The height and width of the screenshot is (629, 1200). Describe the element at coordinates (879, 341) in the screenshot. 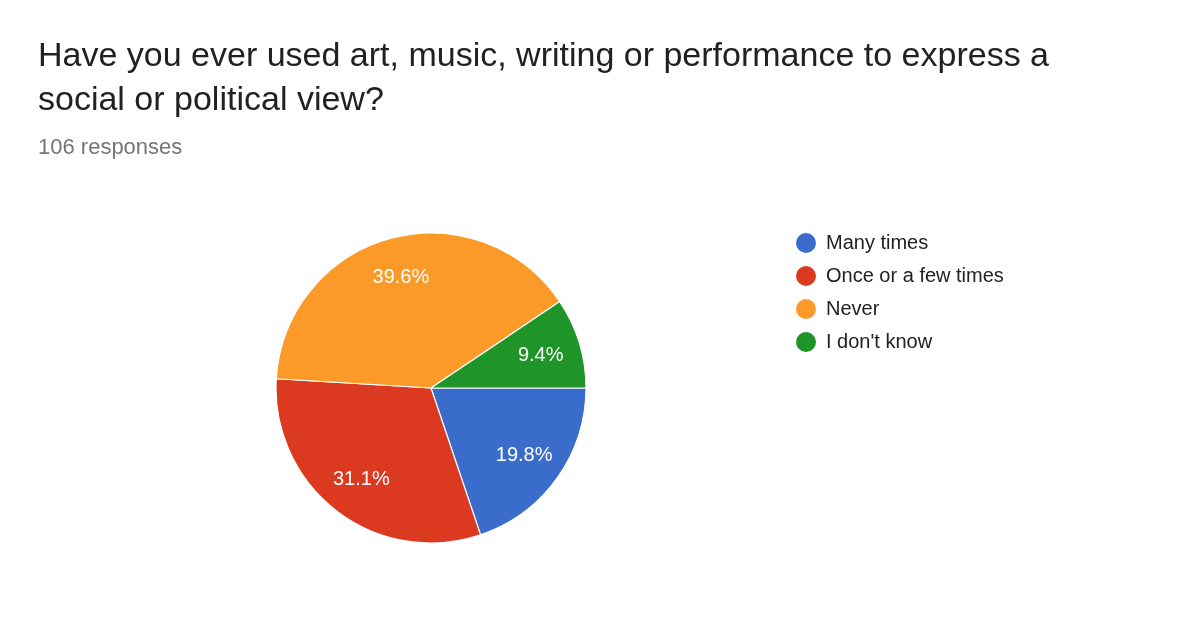

I see `legend-label: I don't know` at that location.